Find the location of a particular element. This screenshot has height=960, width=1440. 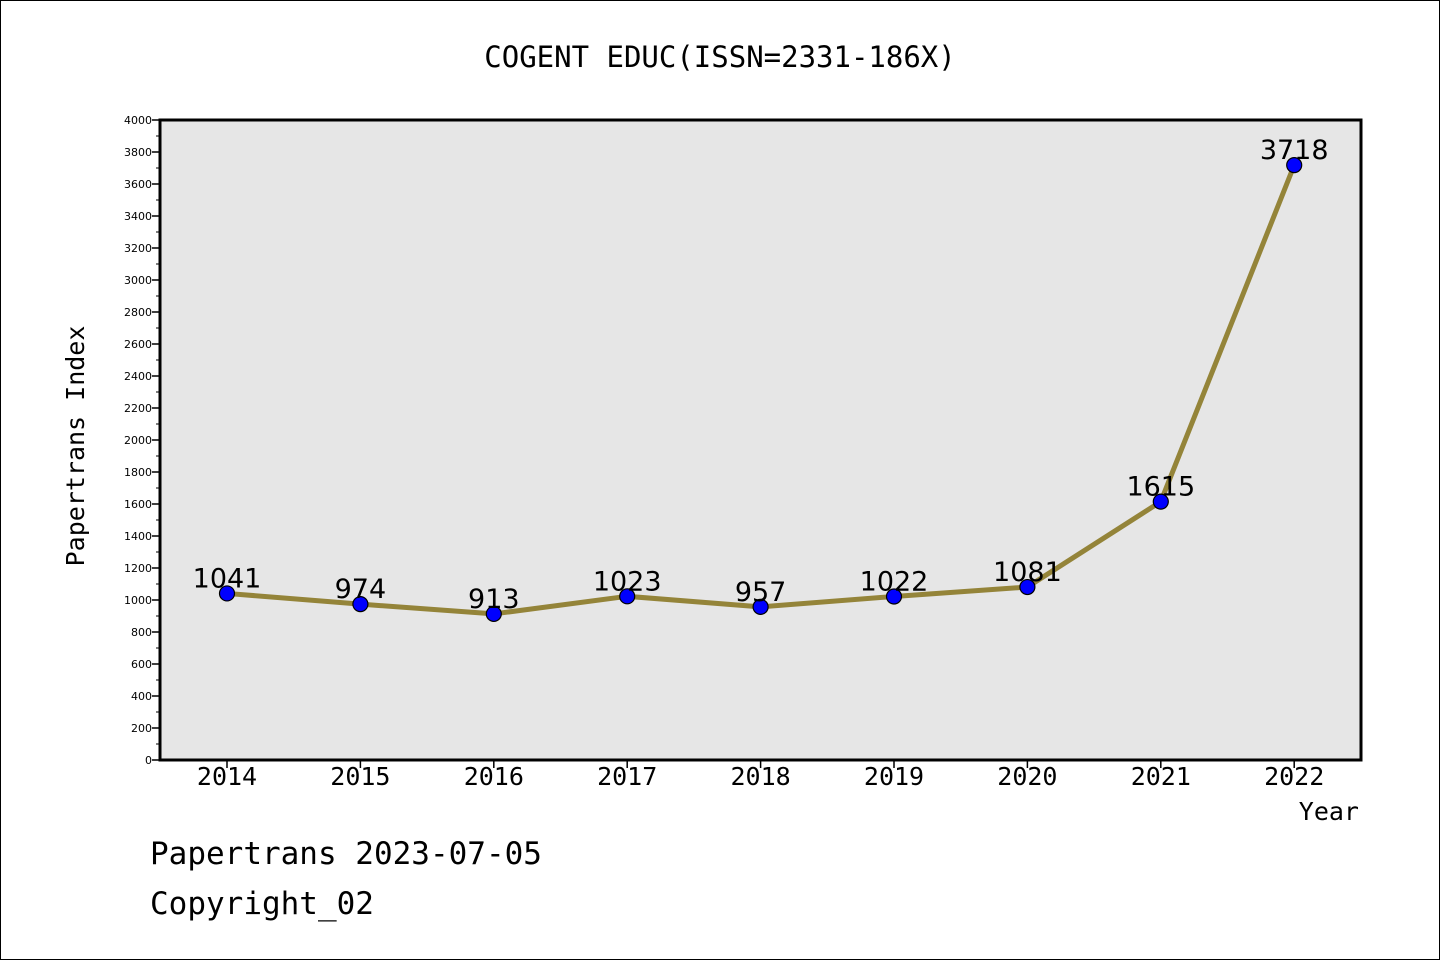

y-tick-label: 1600 is located at coordinates (138, 504).